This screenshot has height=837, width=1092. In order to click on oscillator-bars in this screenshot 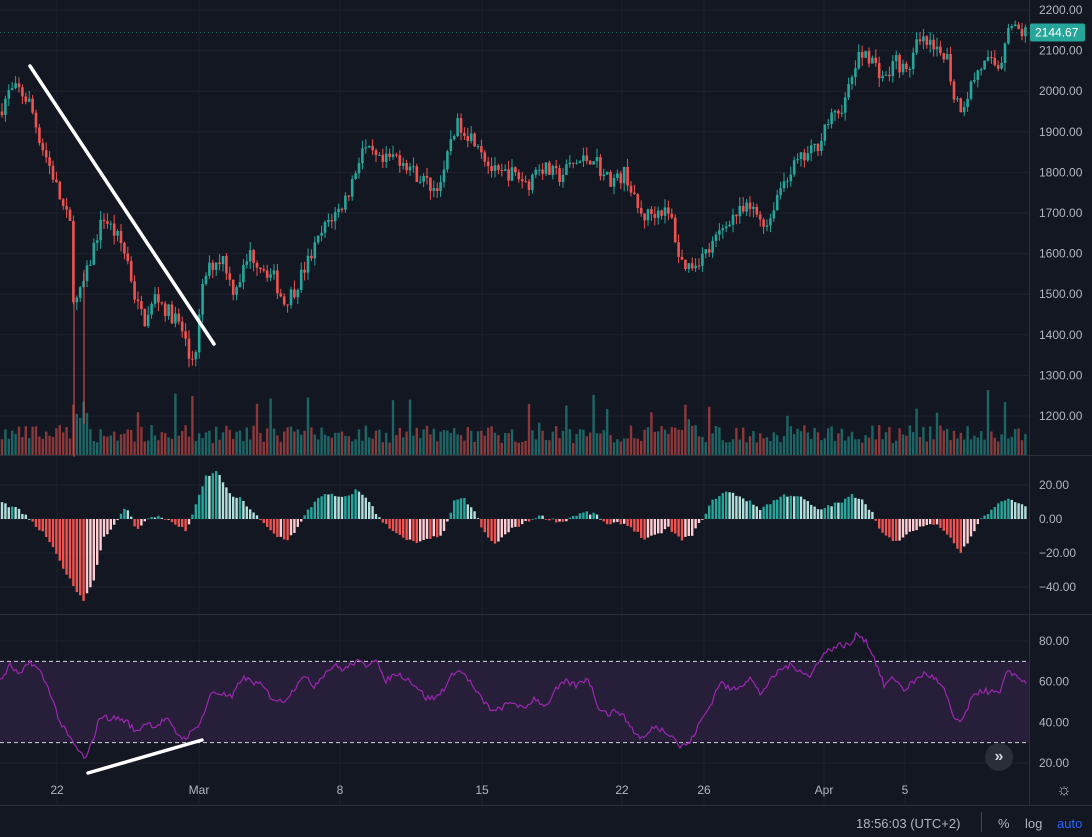, I will do `click(513, 536)`.